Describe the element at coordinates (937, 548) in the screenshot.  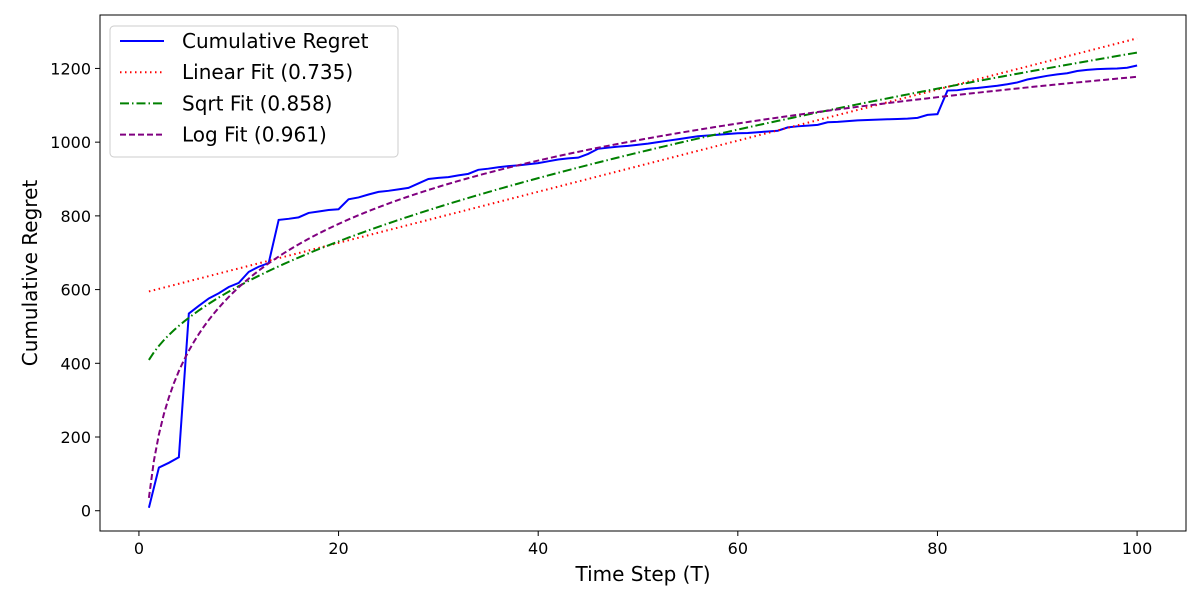
I see `x-tick-label: 80` at that location.